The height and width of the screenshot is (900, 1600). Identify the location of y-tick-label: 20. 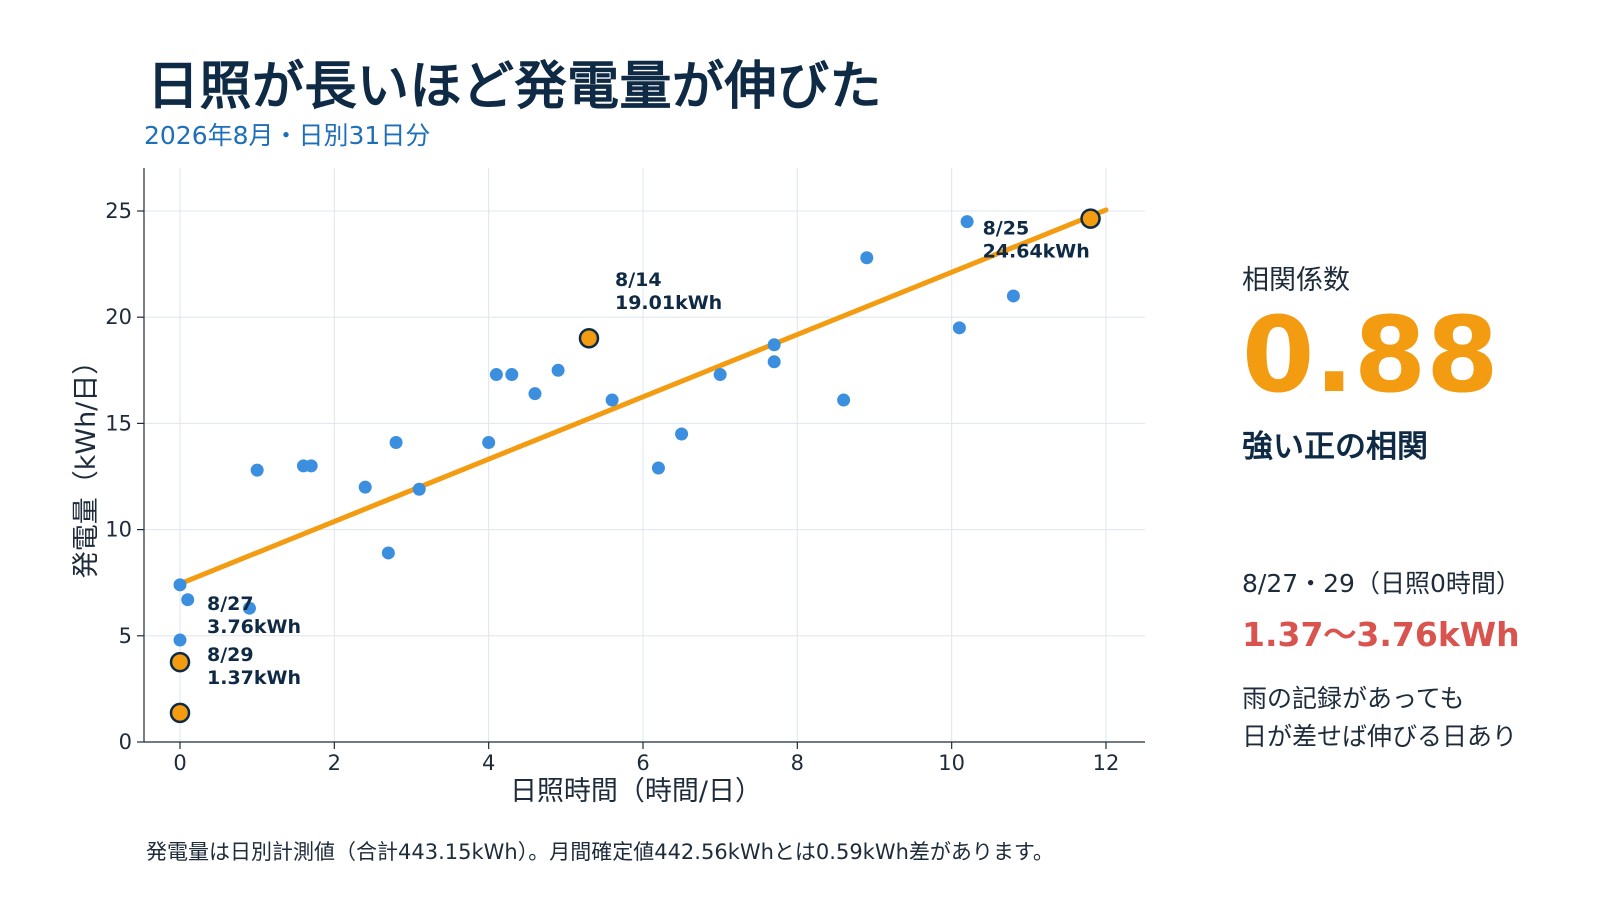
(118, 317).